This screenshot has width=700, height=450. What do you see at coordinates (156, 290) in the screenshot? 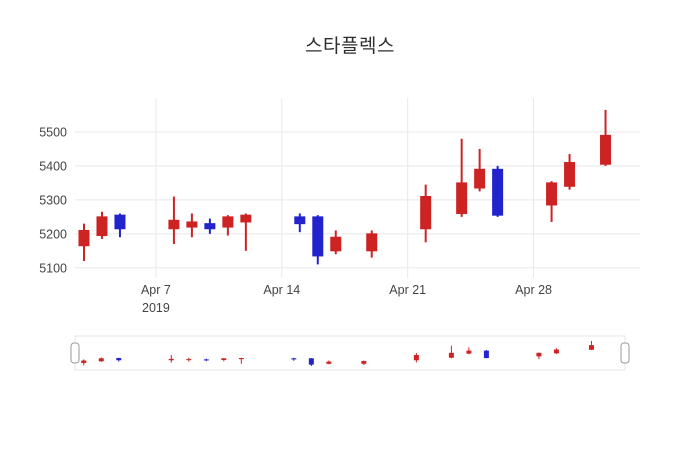
I see `x-tick-label: Apr 7` at bounding box center [156, 290].